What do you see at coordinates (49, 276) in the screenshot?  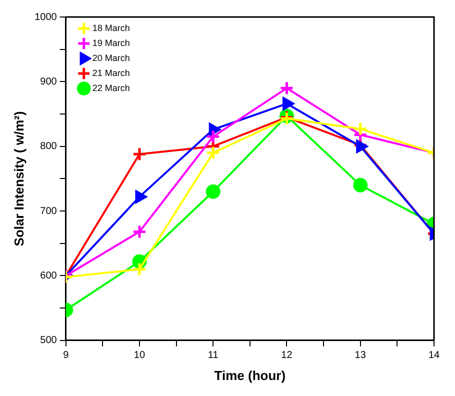 I see `y-tick-label: 600` at bounding box center [49, 276].